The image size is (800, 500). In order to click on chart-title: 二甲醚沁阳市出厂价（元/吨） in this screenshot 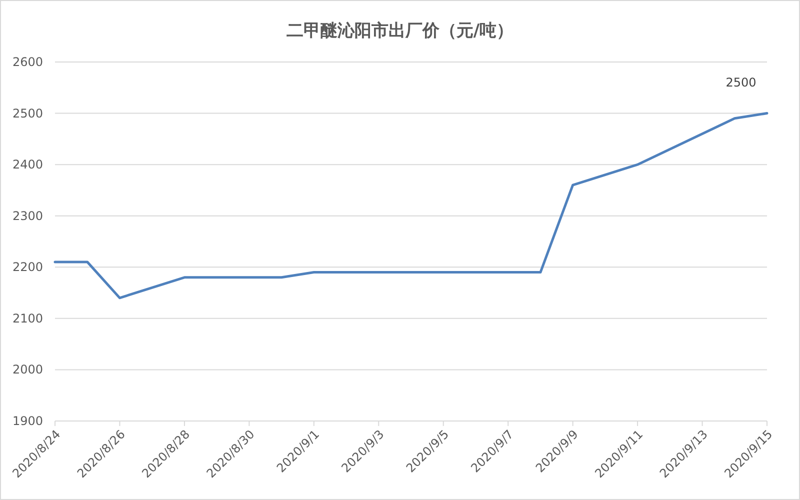, I will do `click(400, 31)`.